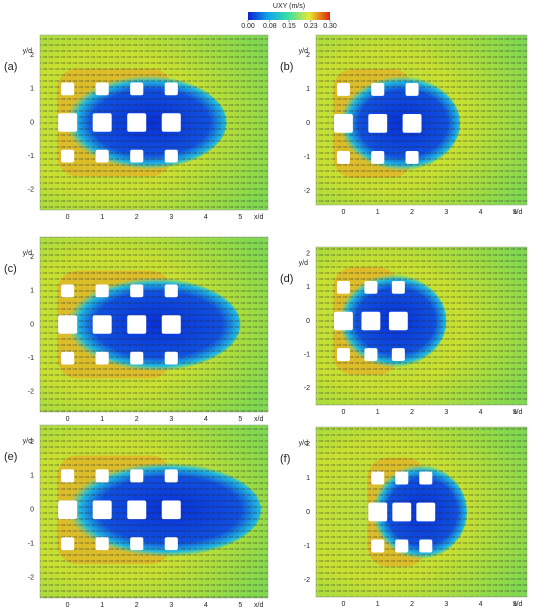 This screenshot has height=612, width=550. What do you see at coordinates (270, 26) in the screenshot?
I see `colorbar-tick-label: 0.08` at bounding box center [270, 26].